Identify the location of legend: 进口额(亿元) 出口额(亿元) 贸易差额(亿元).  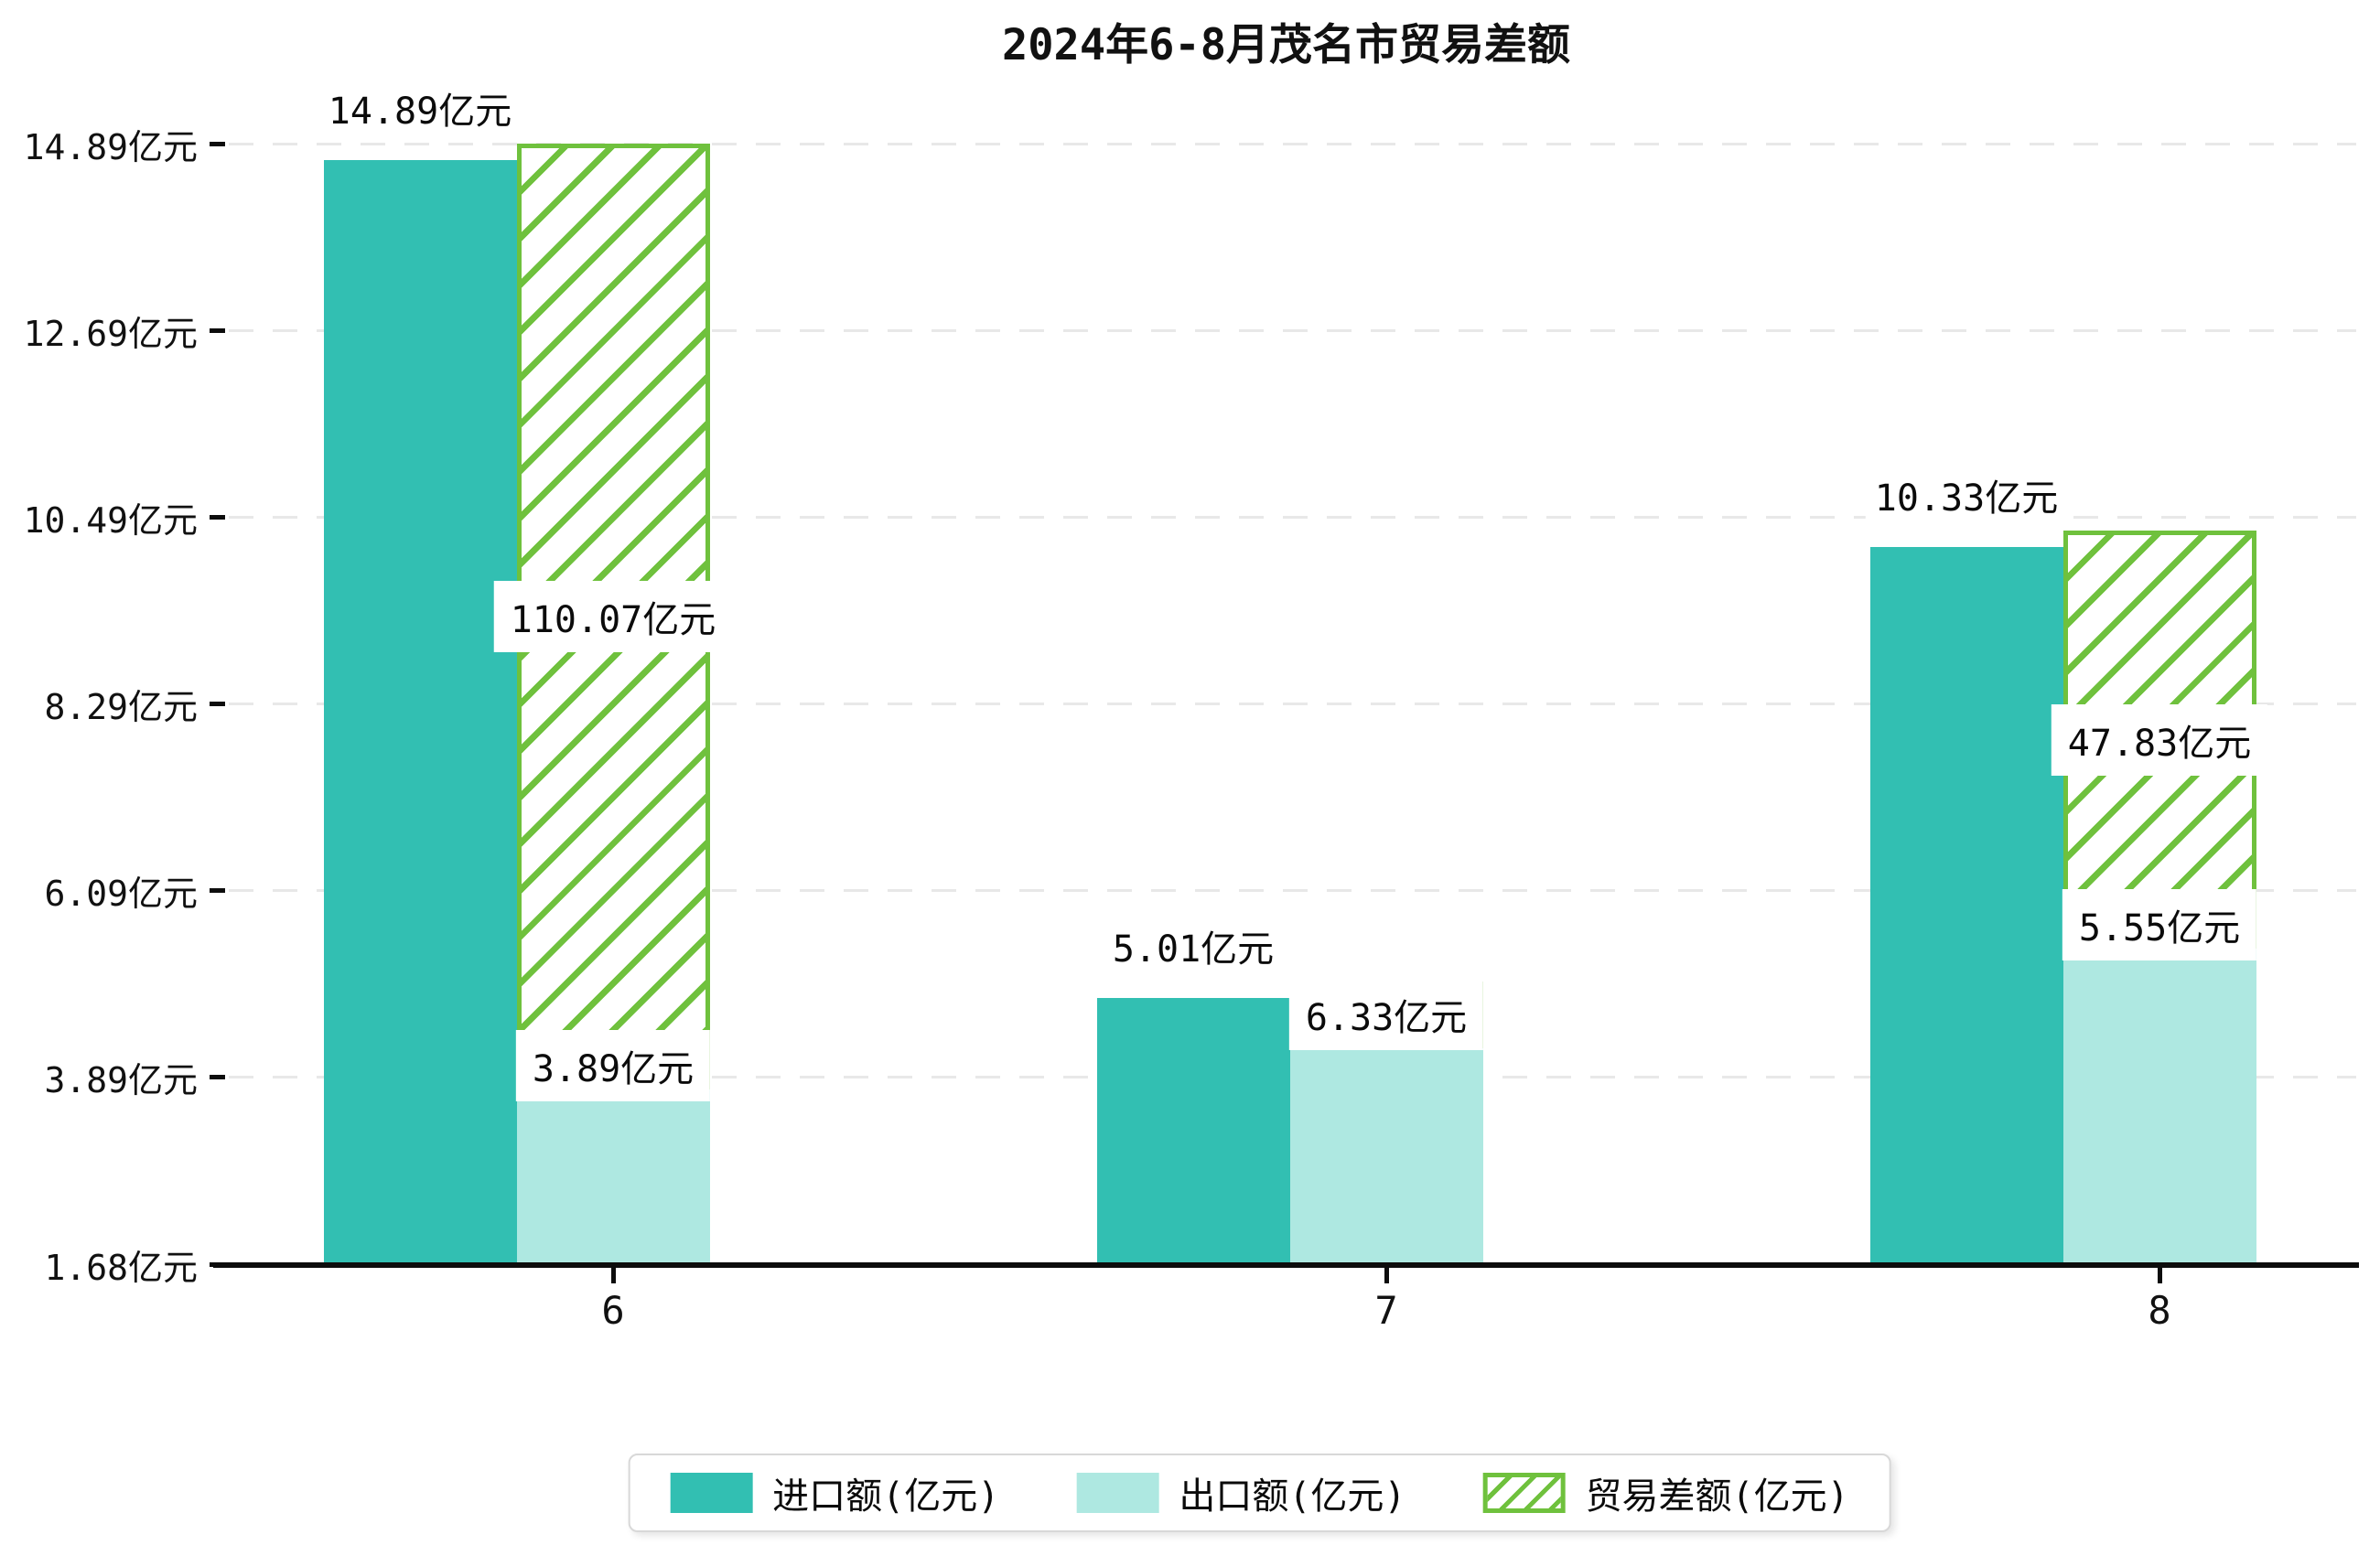
(1259, 1493).